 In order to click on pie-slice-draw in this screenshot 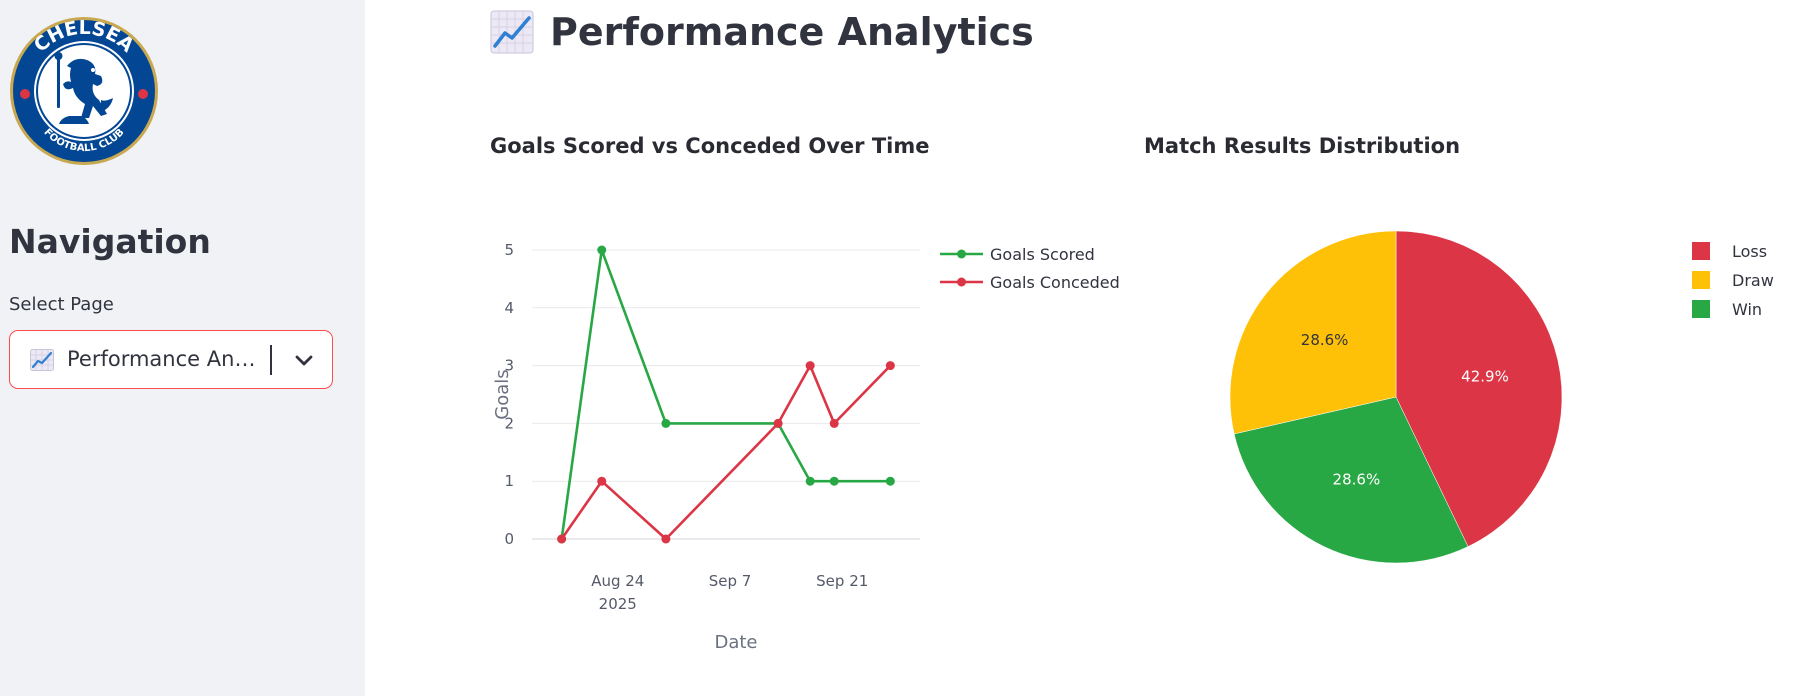, I will do `click(1313, 332)`.